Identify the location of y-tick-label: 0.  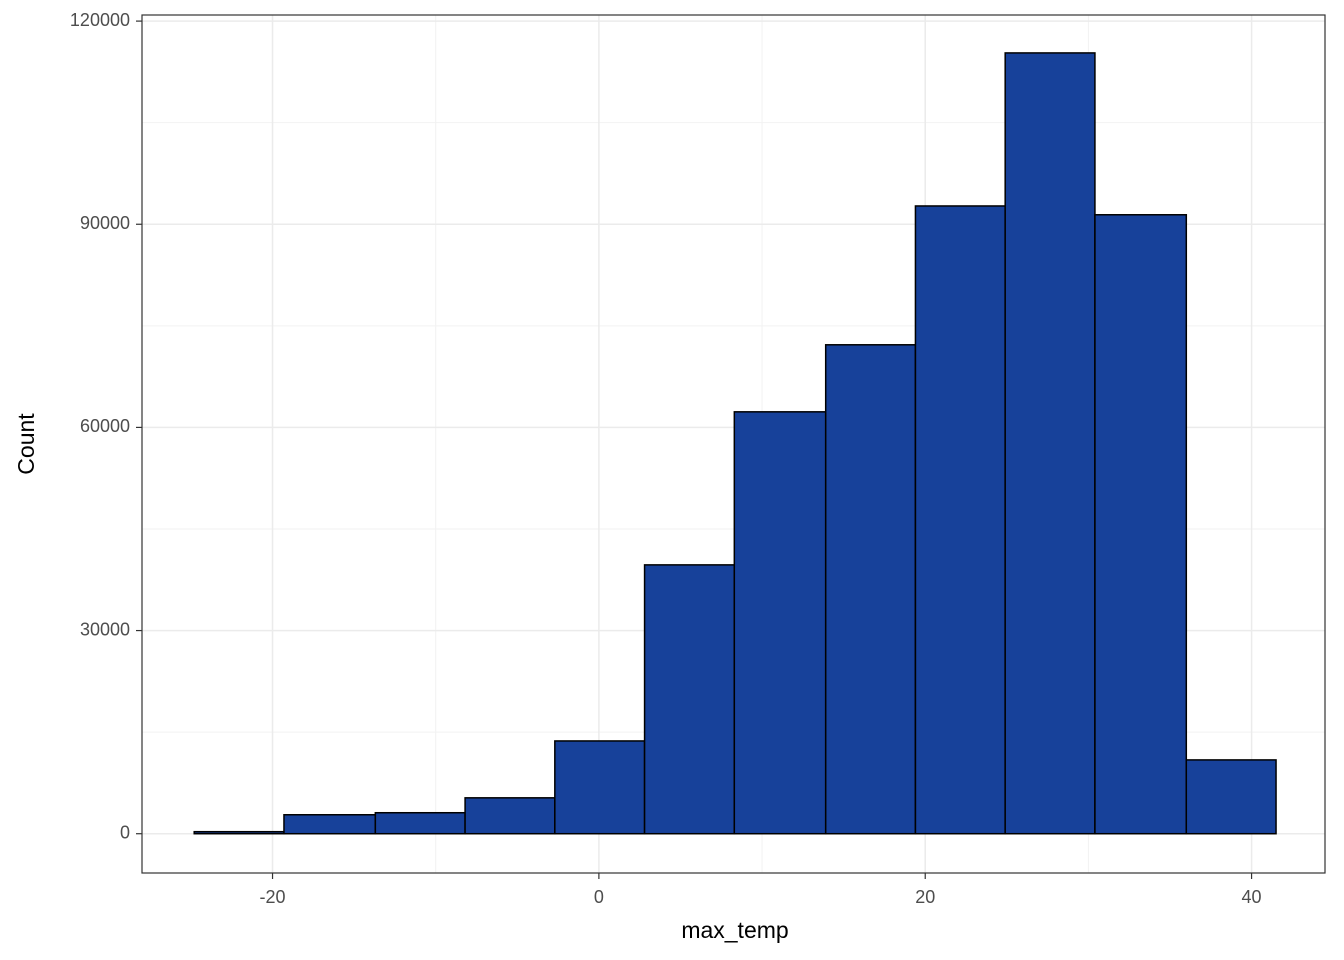
(125, 832).